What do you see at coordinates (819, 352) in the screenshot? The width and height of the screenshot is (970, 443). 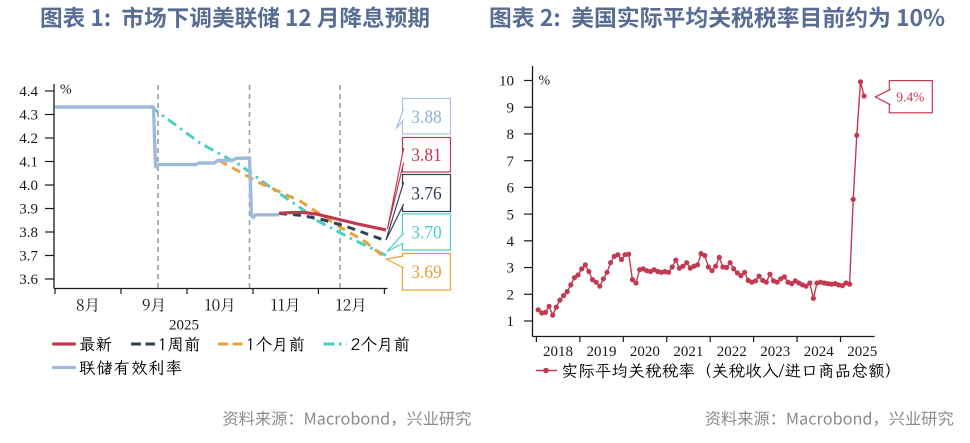 I see `svg-text: 2024` at bounding box center [819, 352].